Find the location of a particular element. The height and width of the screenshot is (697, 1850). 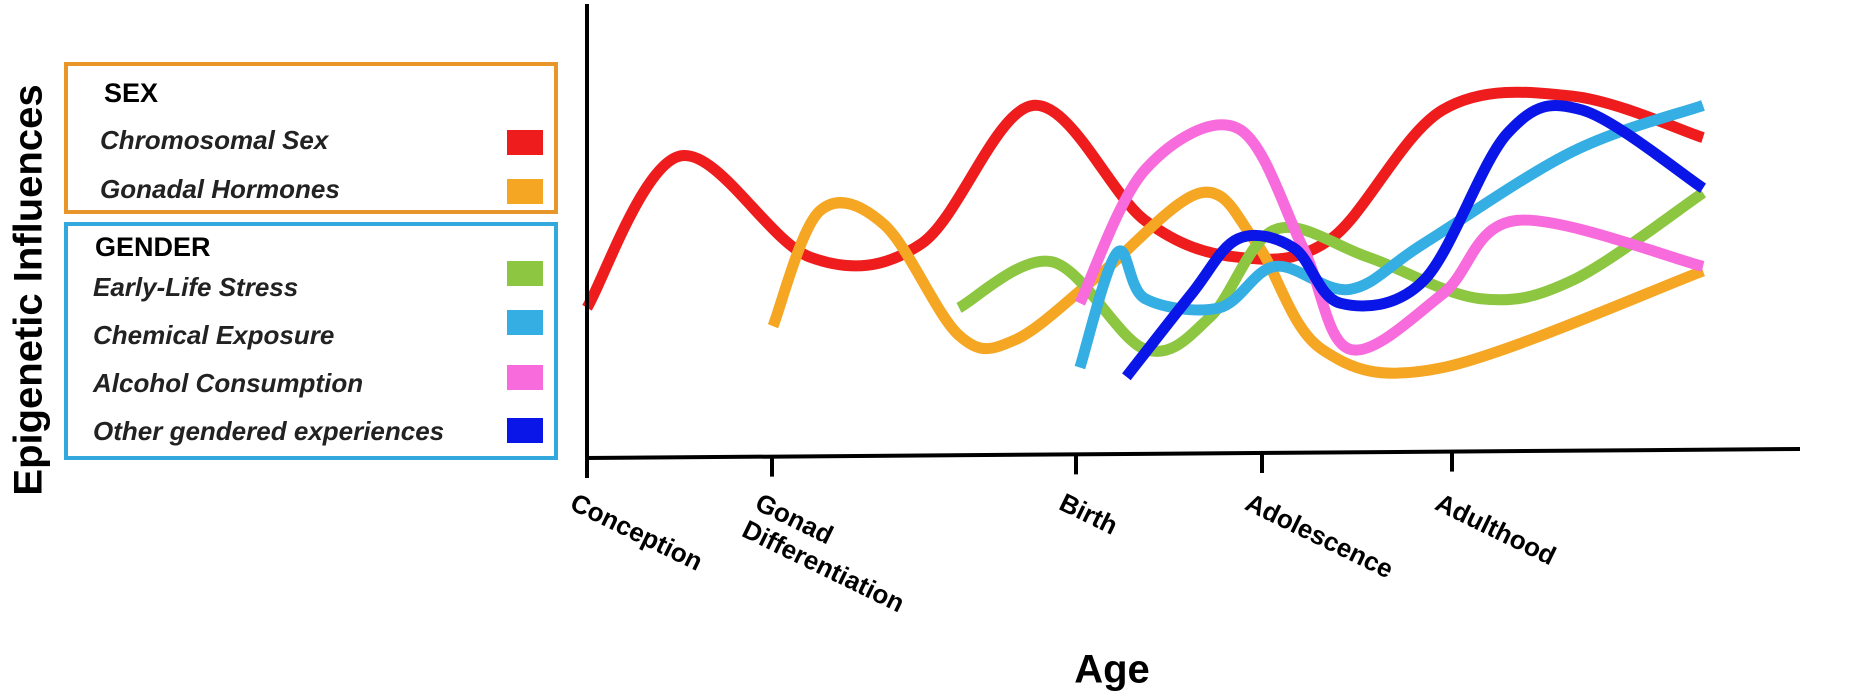

legend-group-gender is located at coordinates (311, 341).